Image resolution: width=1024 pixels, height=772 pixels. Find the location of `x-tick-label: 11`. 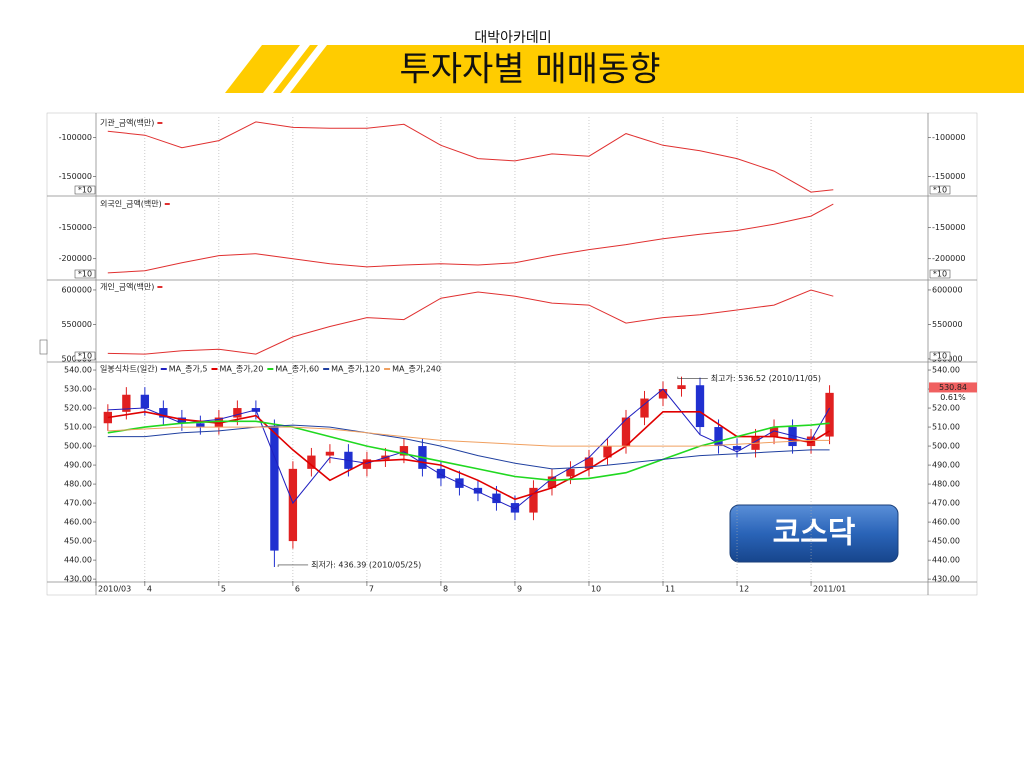

x-tick-label: 11 is located at coordinates (670, 589).